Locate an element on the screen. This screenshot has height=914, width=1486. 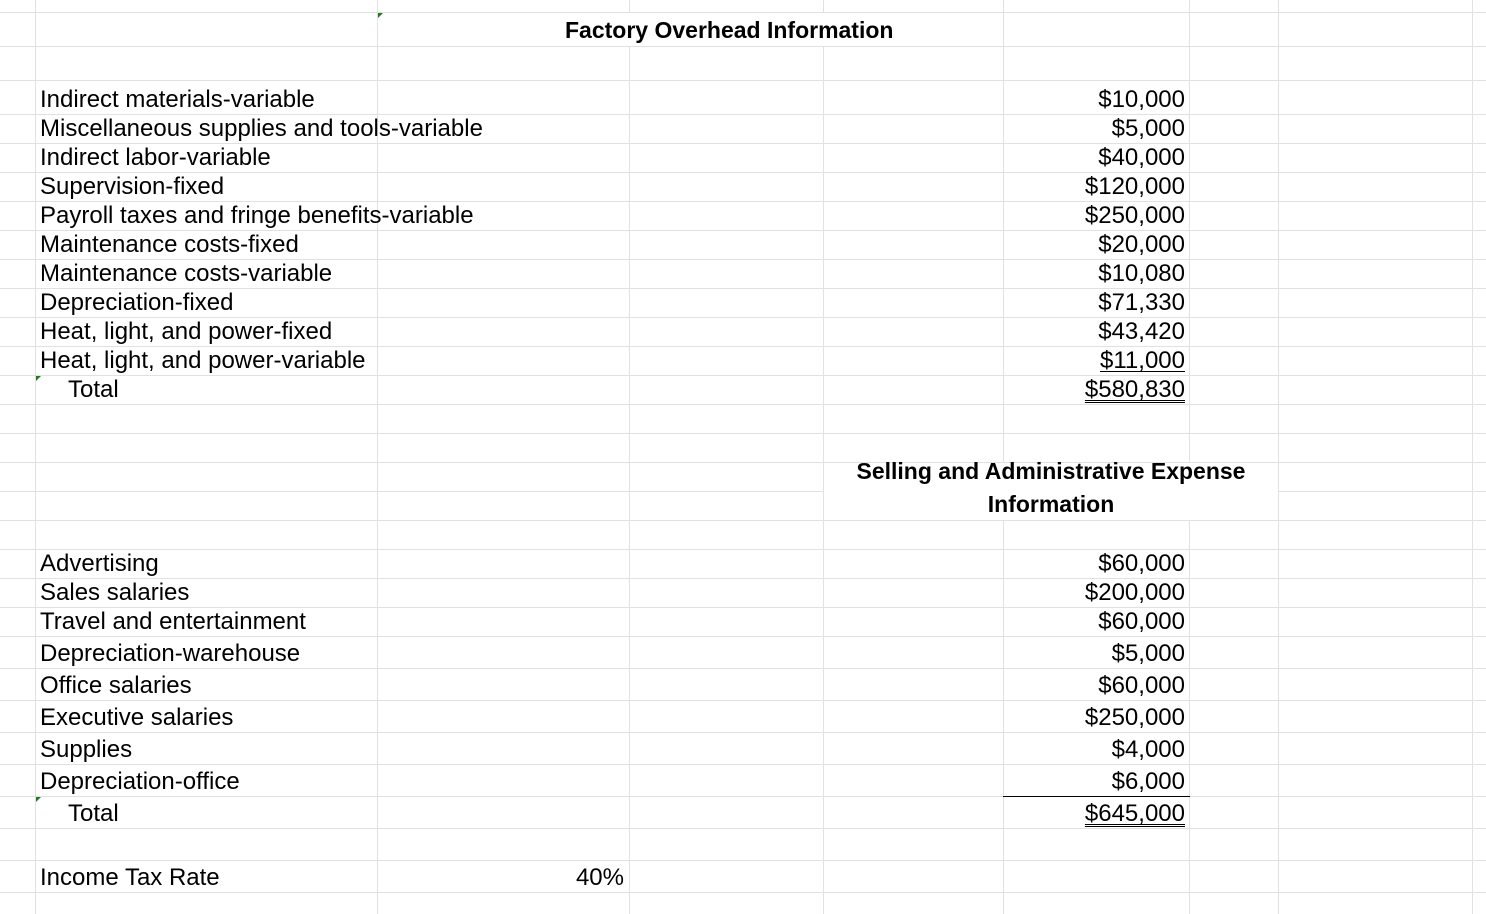
sa-item-label: Travel and entertainment is located at coordinates (173, 621).